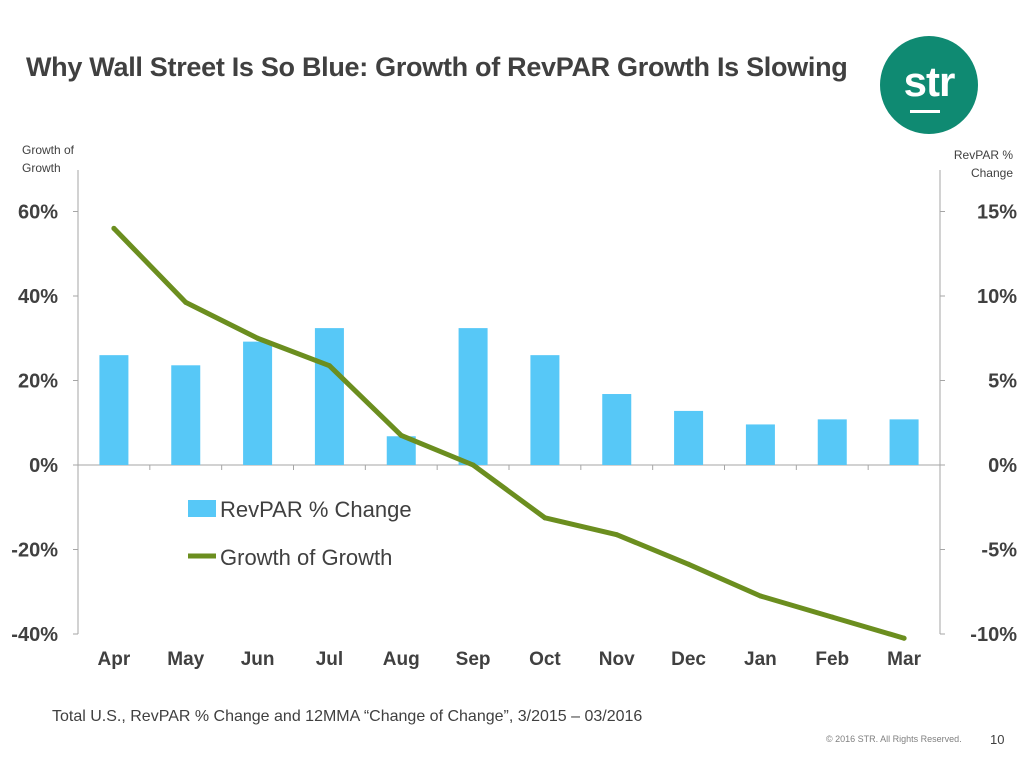 This screenshot has height=768, width=1024. Describe the element at coordinates (925, 111) in the screenshot. I see `logo-underline` at that location.